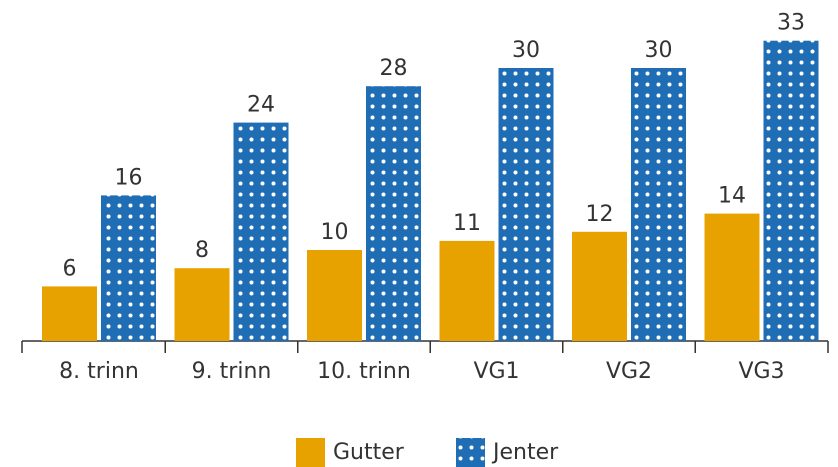 The image size is (838, 467). I want to click on x-tick-label: VG1, so click(496, 371).